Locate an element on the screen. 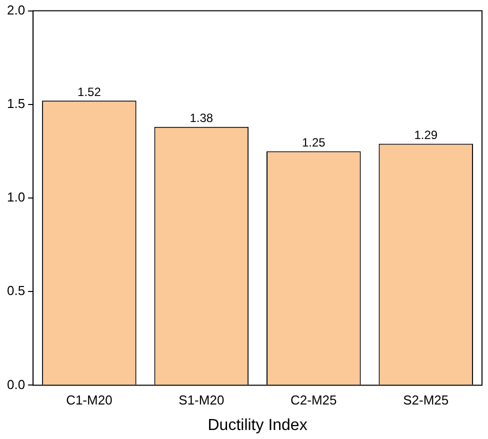 The width and height of the screenshot is (488, 439). x-tick-label: S1-M20 is located at coordinates (201, 400).